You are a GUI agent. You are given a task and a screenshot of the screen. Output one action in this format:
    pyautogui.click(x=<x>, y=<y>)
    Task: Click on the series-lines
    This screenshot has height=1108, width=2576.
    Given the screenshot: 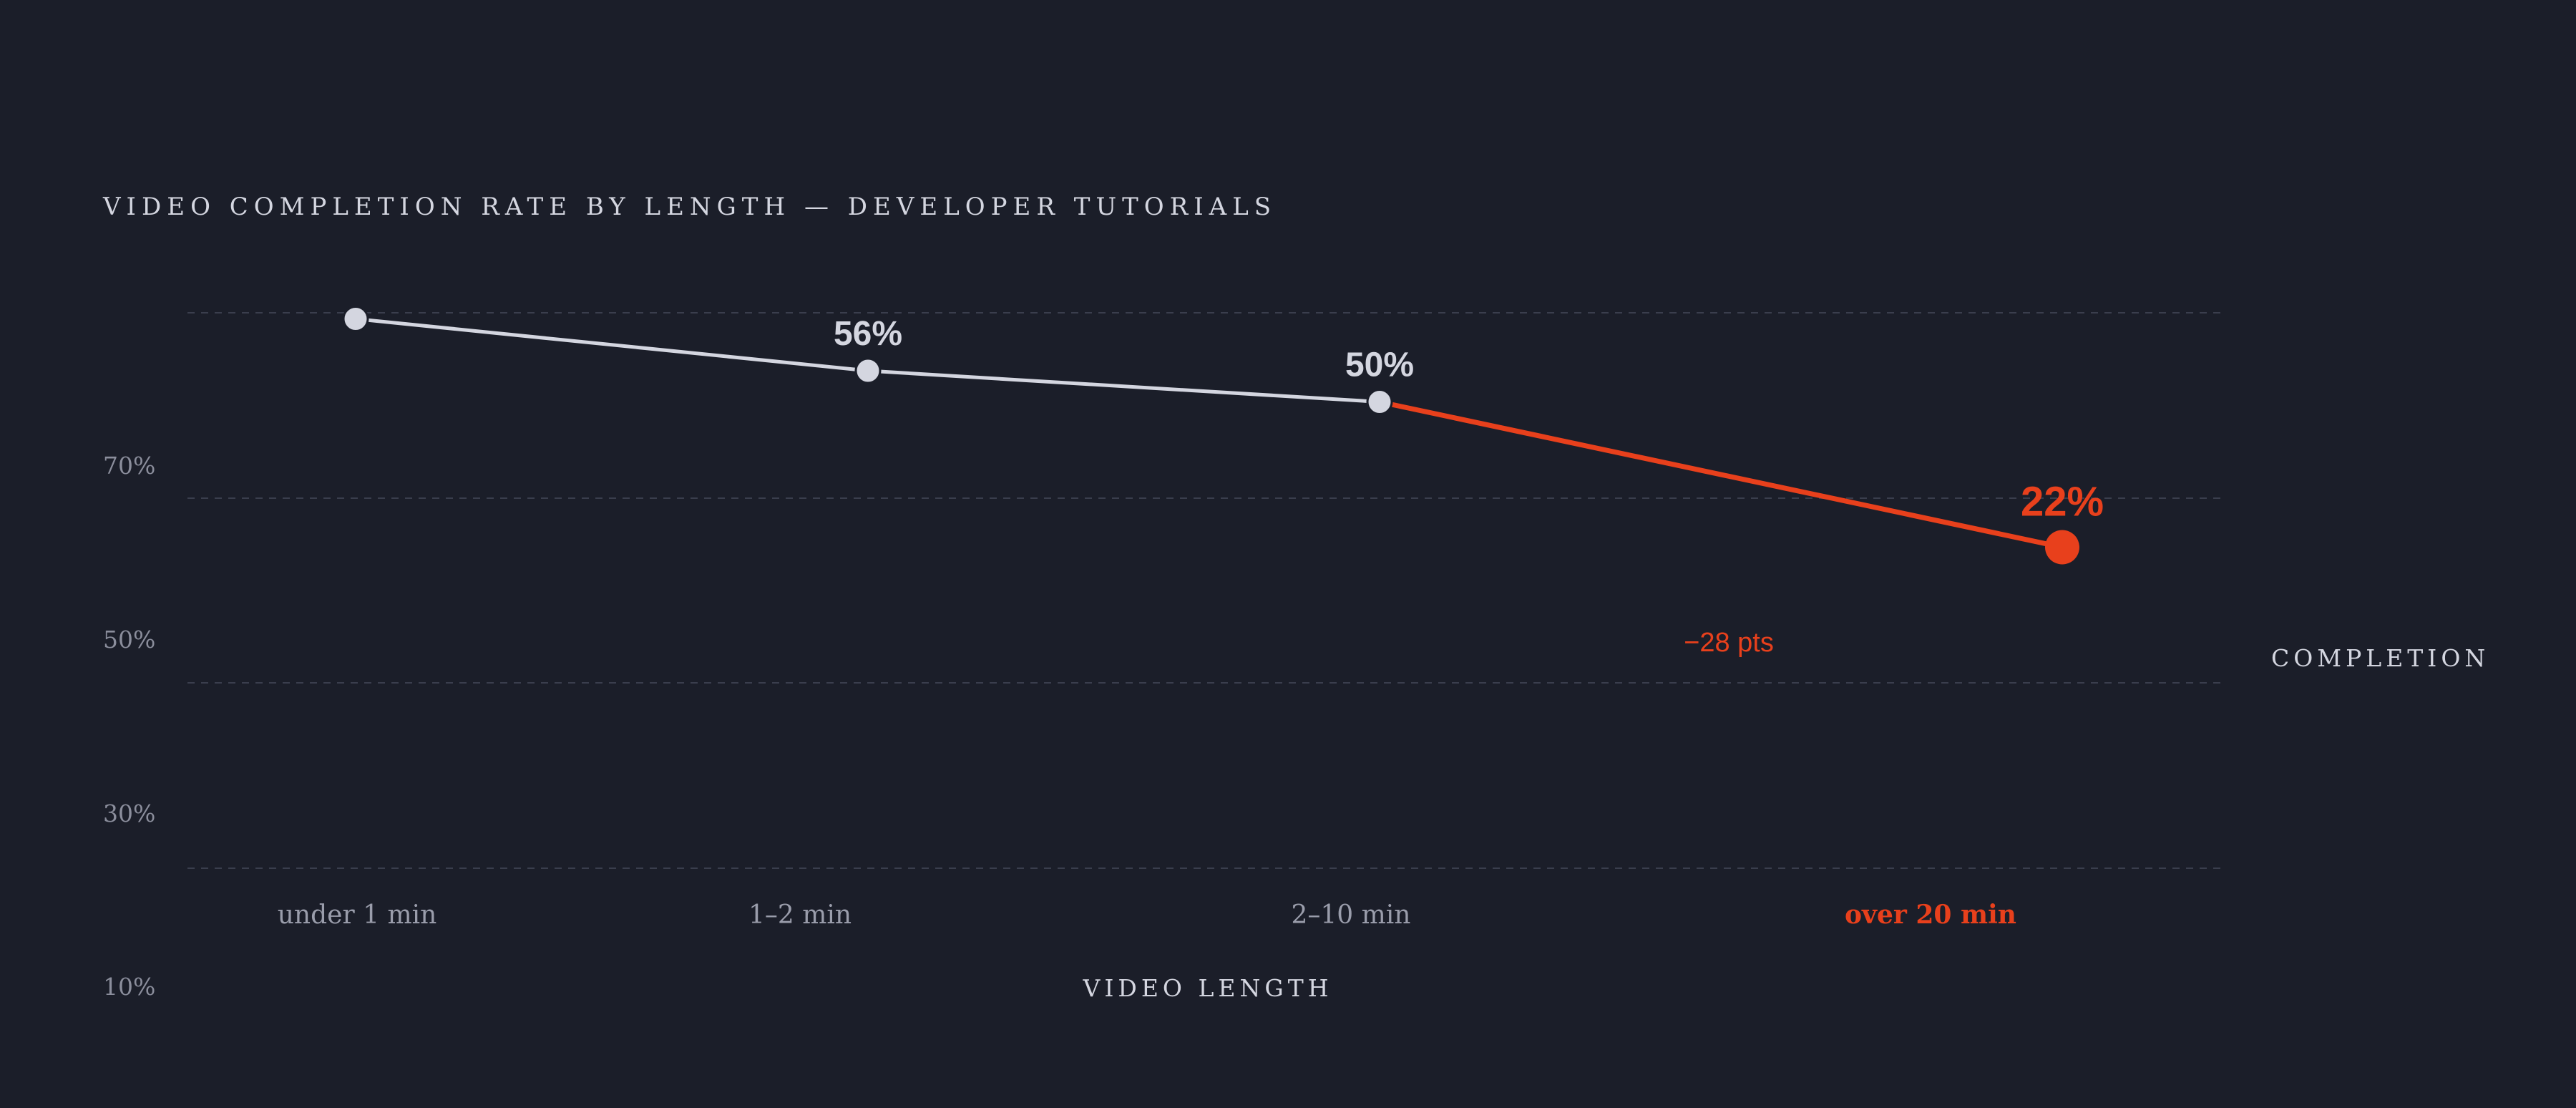 What is the action you would take?
    pyautogui.click(x=1209, y=434)
    